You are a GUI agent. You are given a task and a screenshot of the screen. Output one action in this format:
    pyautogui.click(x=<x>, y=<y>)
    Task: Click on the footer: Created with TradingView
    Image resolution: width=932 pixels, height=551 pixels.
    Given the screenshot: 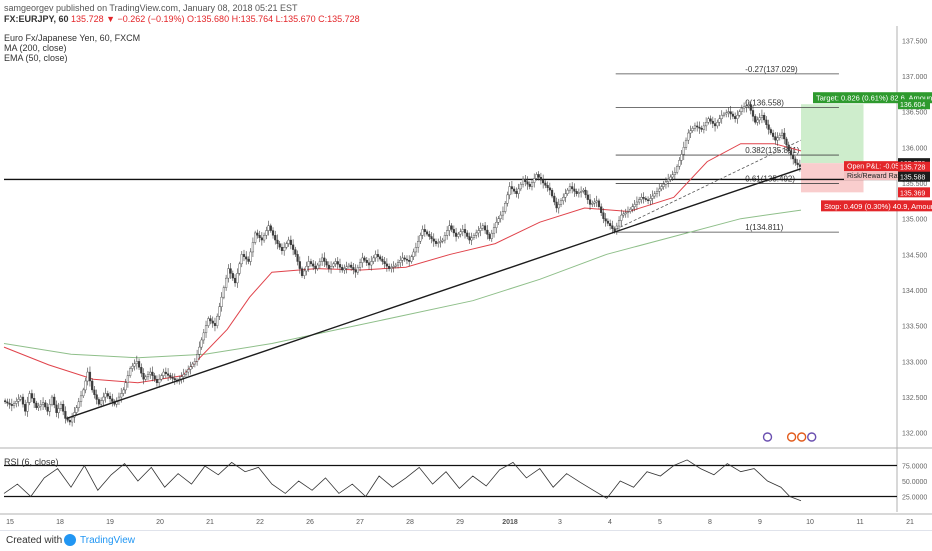 What is the action you would take?
    pyautogui.click(x=466, y=540)
    